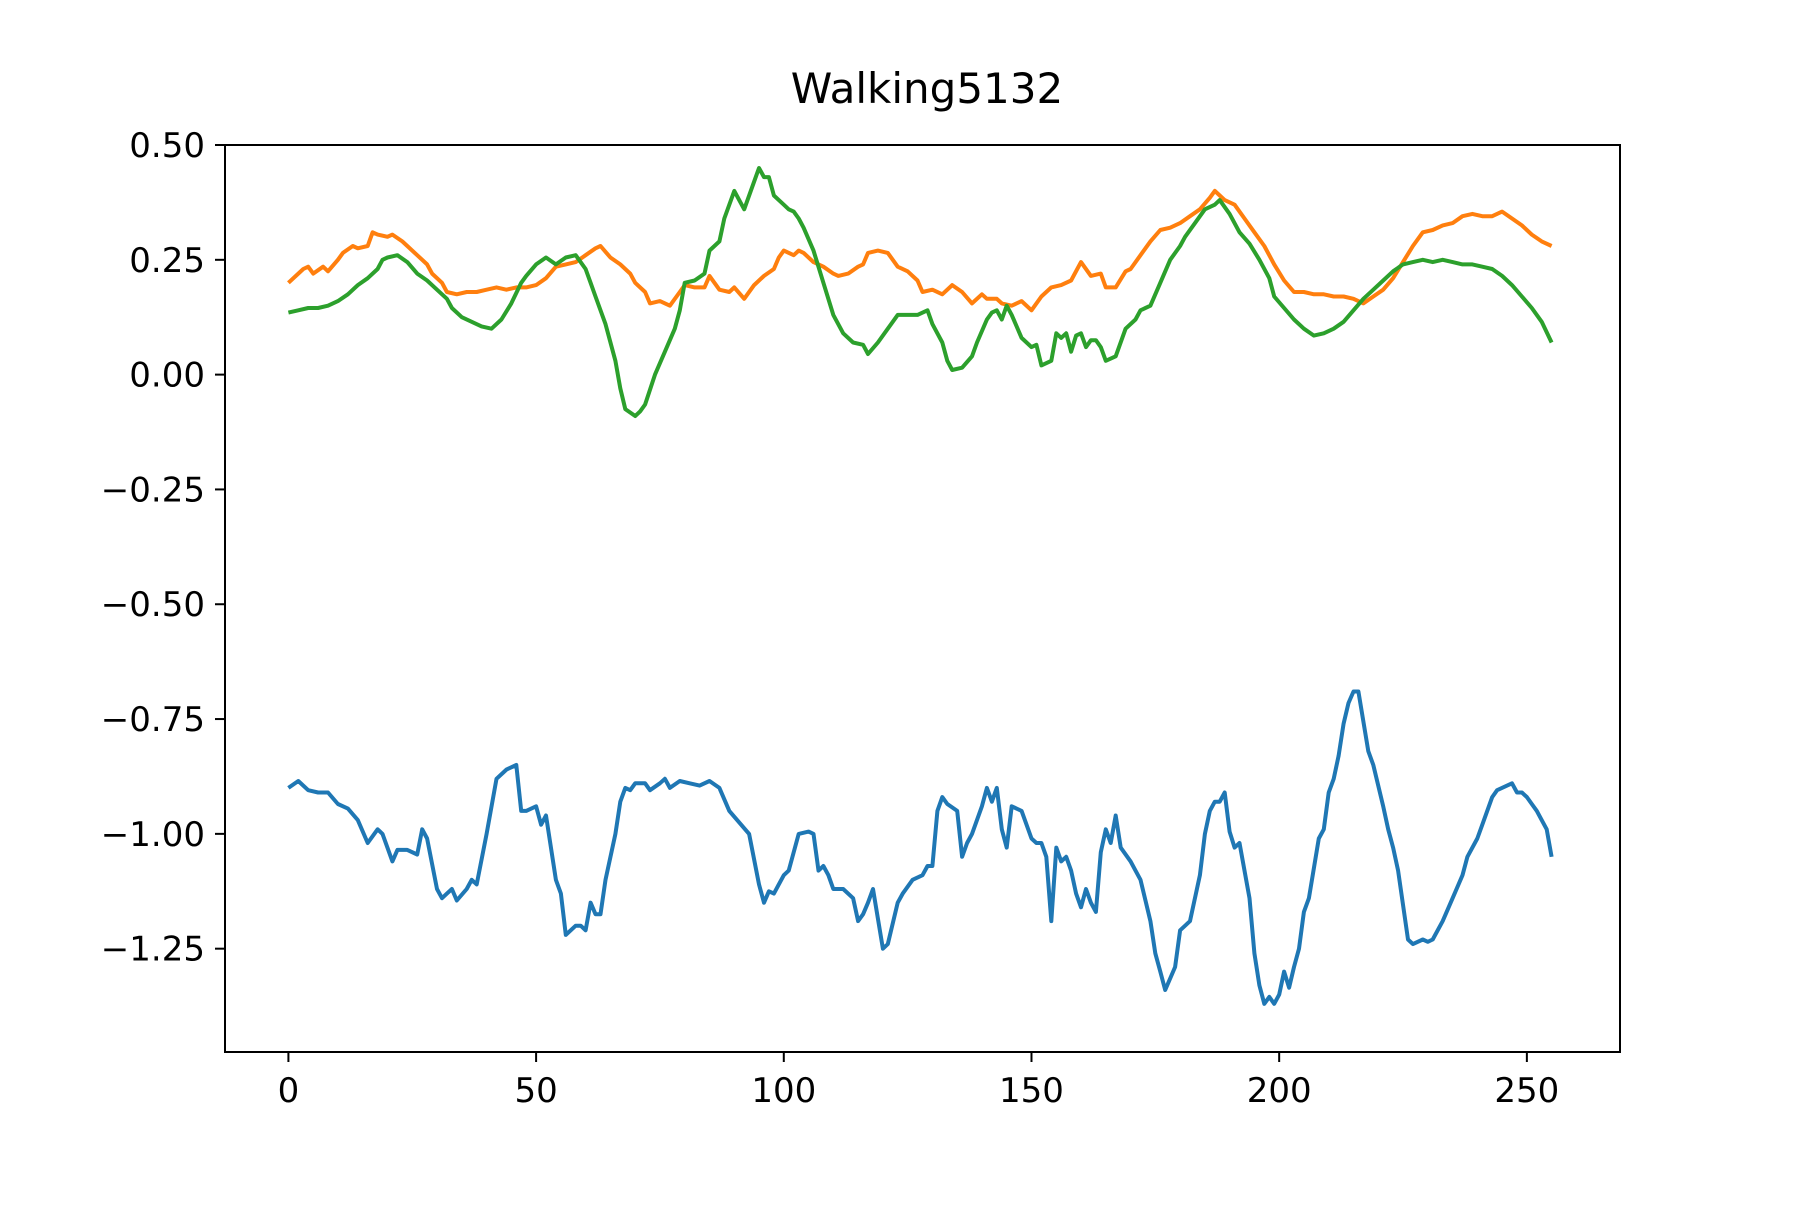  What do you see at coordinates (167, 146) in the screenshot?
I see `y-tick-label: 0.50` at bounding box center [167, 146].